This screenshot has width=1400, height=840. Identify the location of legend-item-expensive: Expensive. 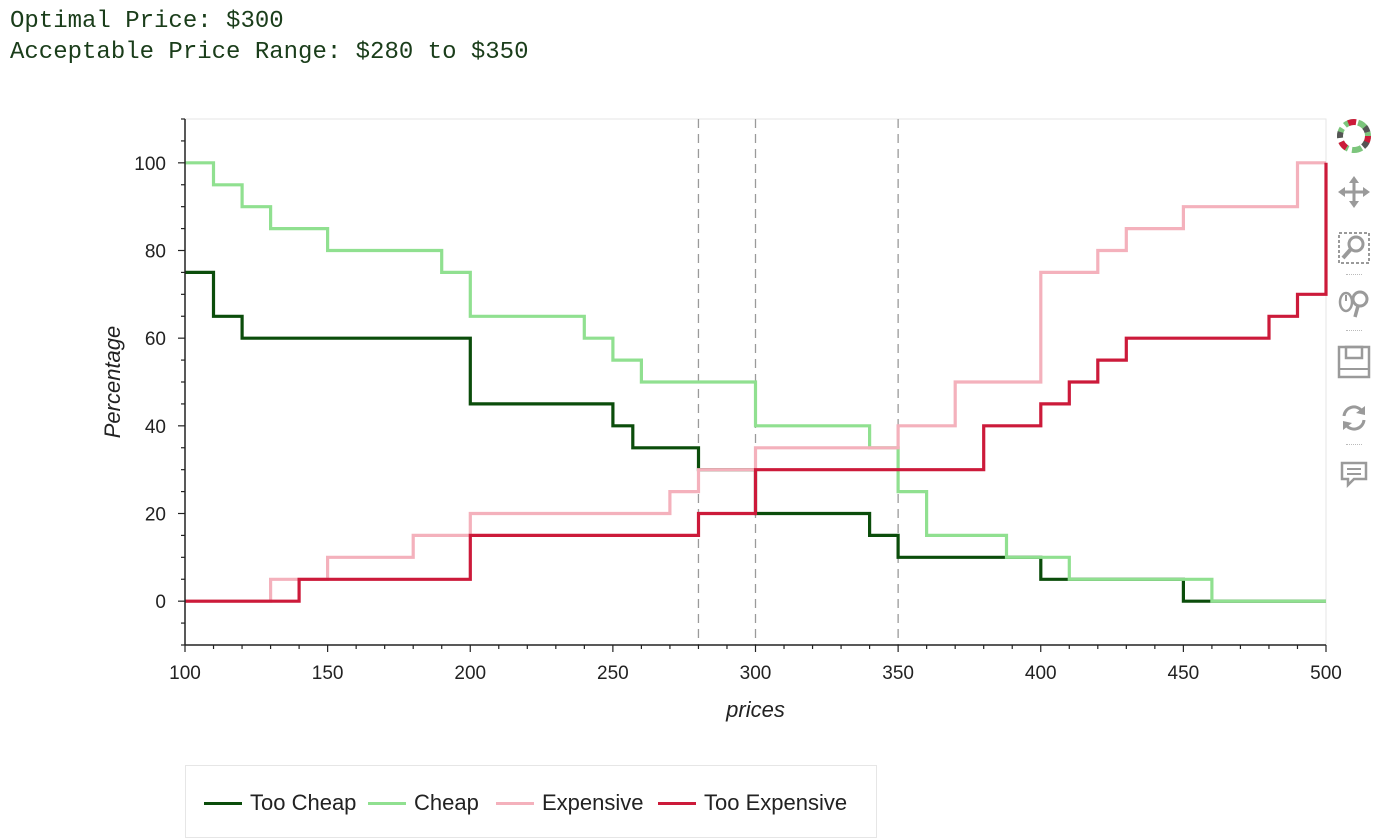
(570, 803).